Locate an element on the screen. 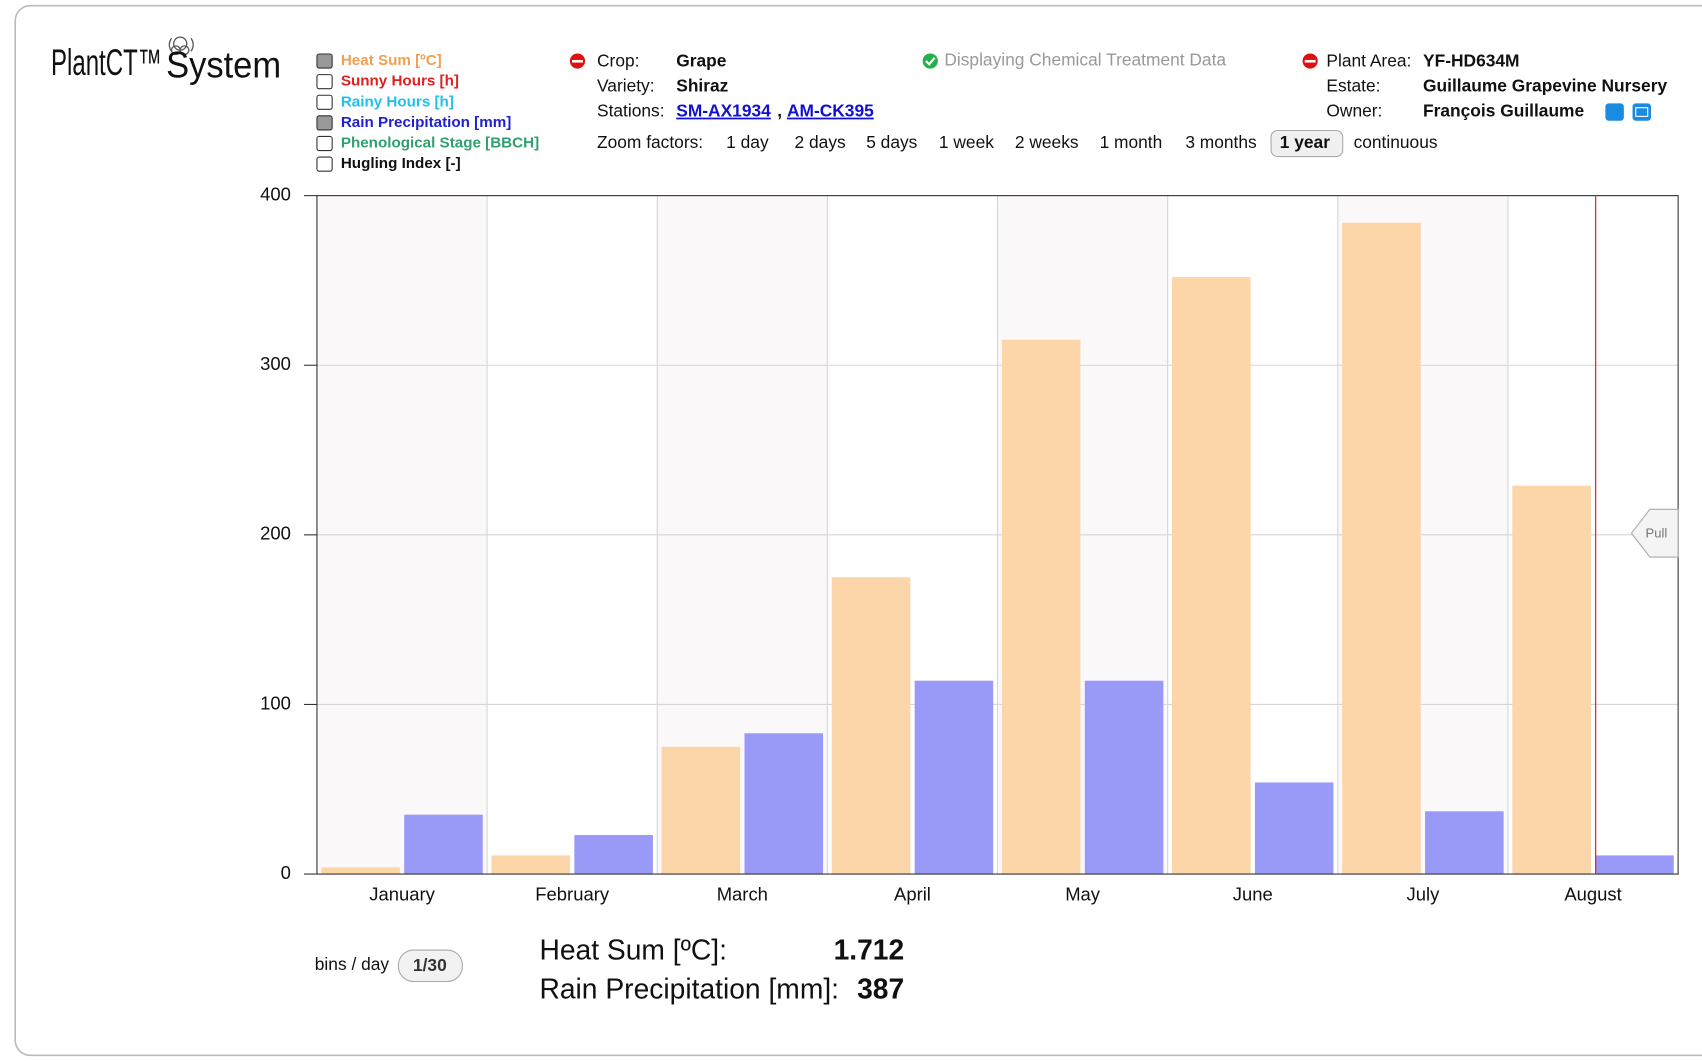  pull-label: Pull is located at coordinates (1657, 533).